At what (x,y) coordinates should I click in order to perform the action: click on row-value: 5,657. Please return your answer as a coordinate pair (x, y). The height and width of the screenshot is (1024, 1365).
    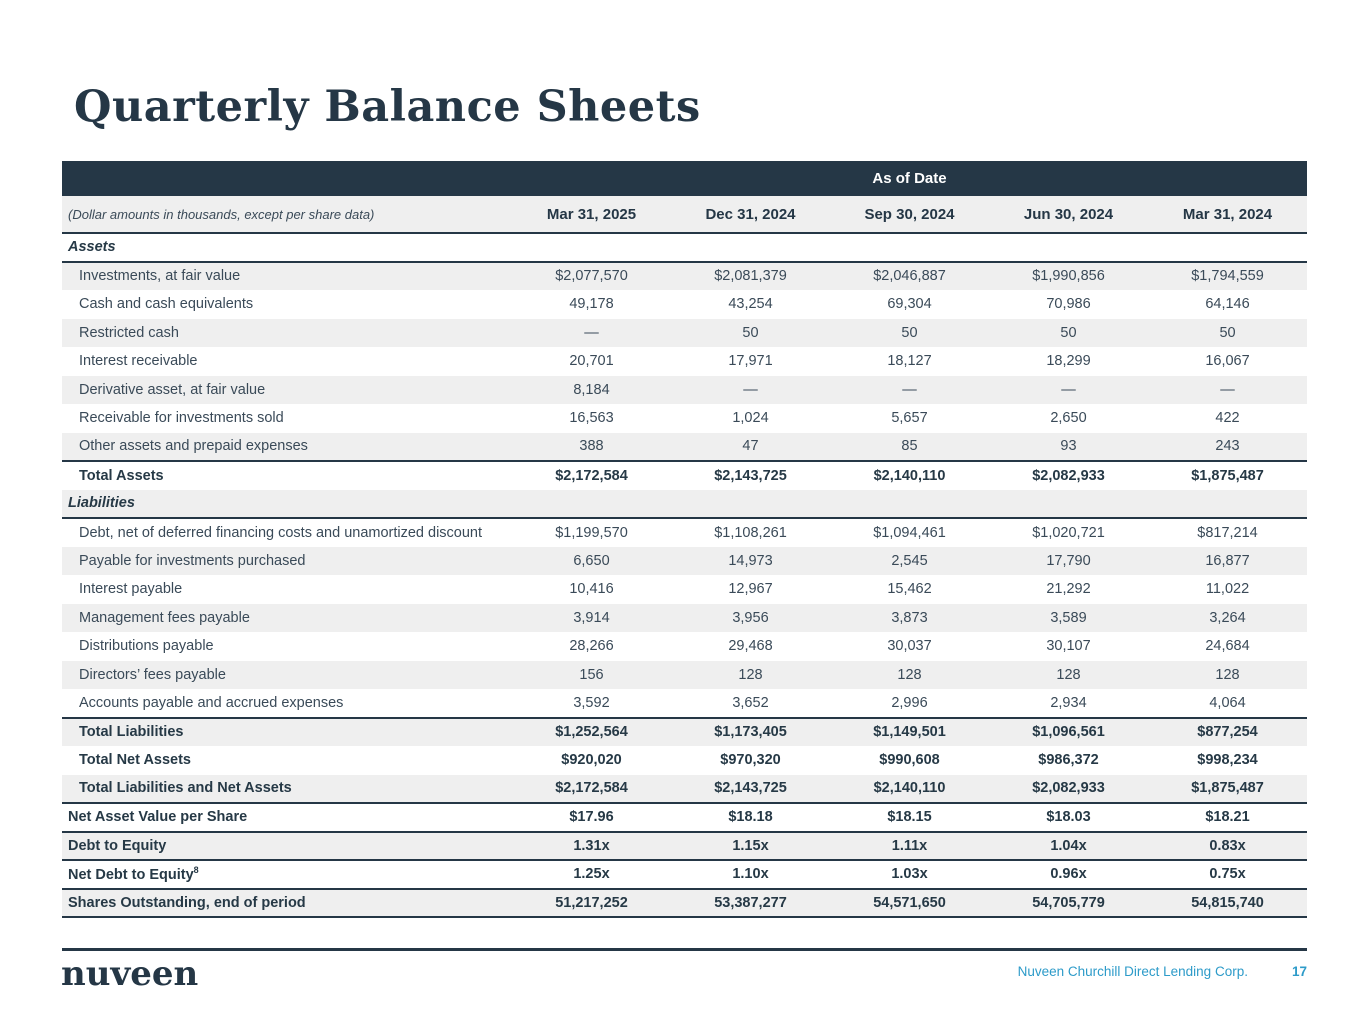
    Looking at the image, I should click on (909, 418).